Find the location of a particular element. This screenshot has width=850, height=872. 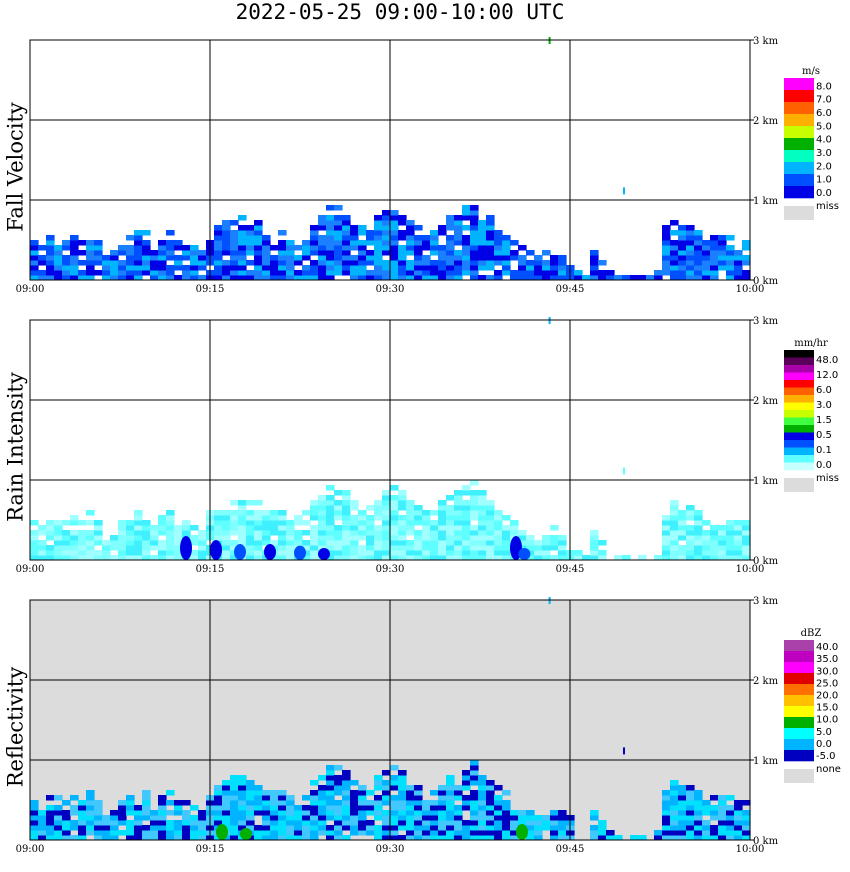

intense-core is located at coordinates (186, 548).